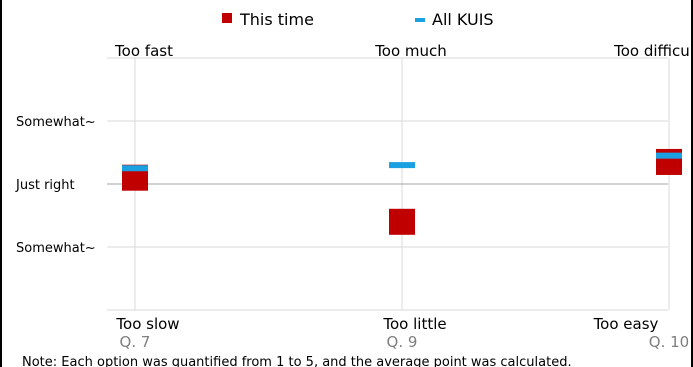 The height and width of the screenshot is (367, 693). I want to click on y-tick-label-2: Somewhat~, so click(56, 248).